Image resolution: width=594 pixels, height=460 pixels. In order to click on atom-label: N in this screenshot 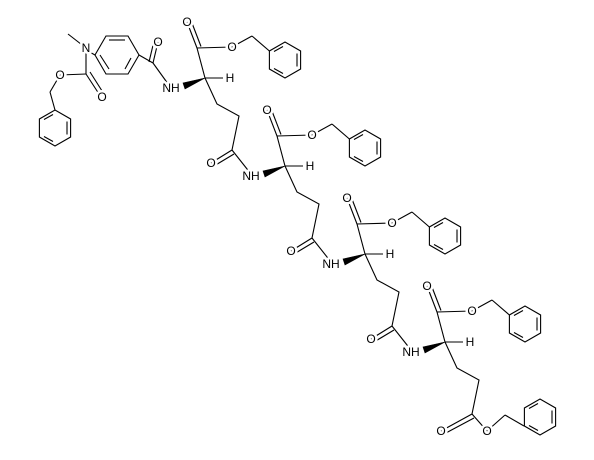, I will do `click(86, 48)`.